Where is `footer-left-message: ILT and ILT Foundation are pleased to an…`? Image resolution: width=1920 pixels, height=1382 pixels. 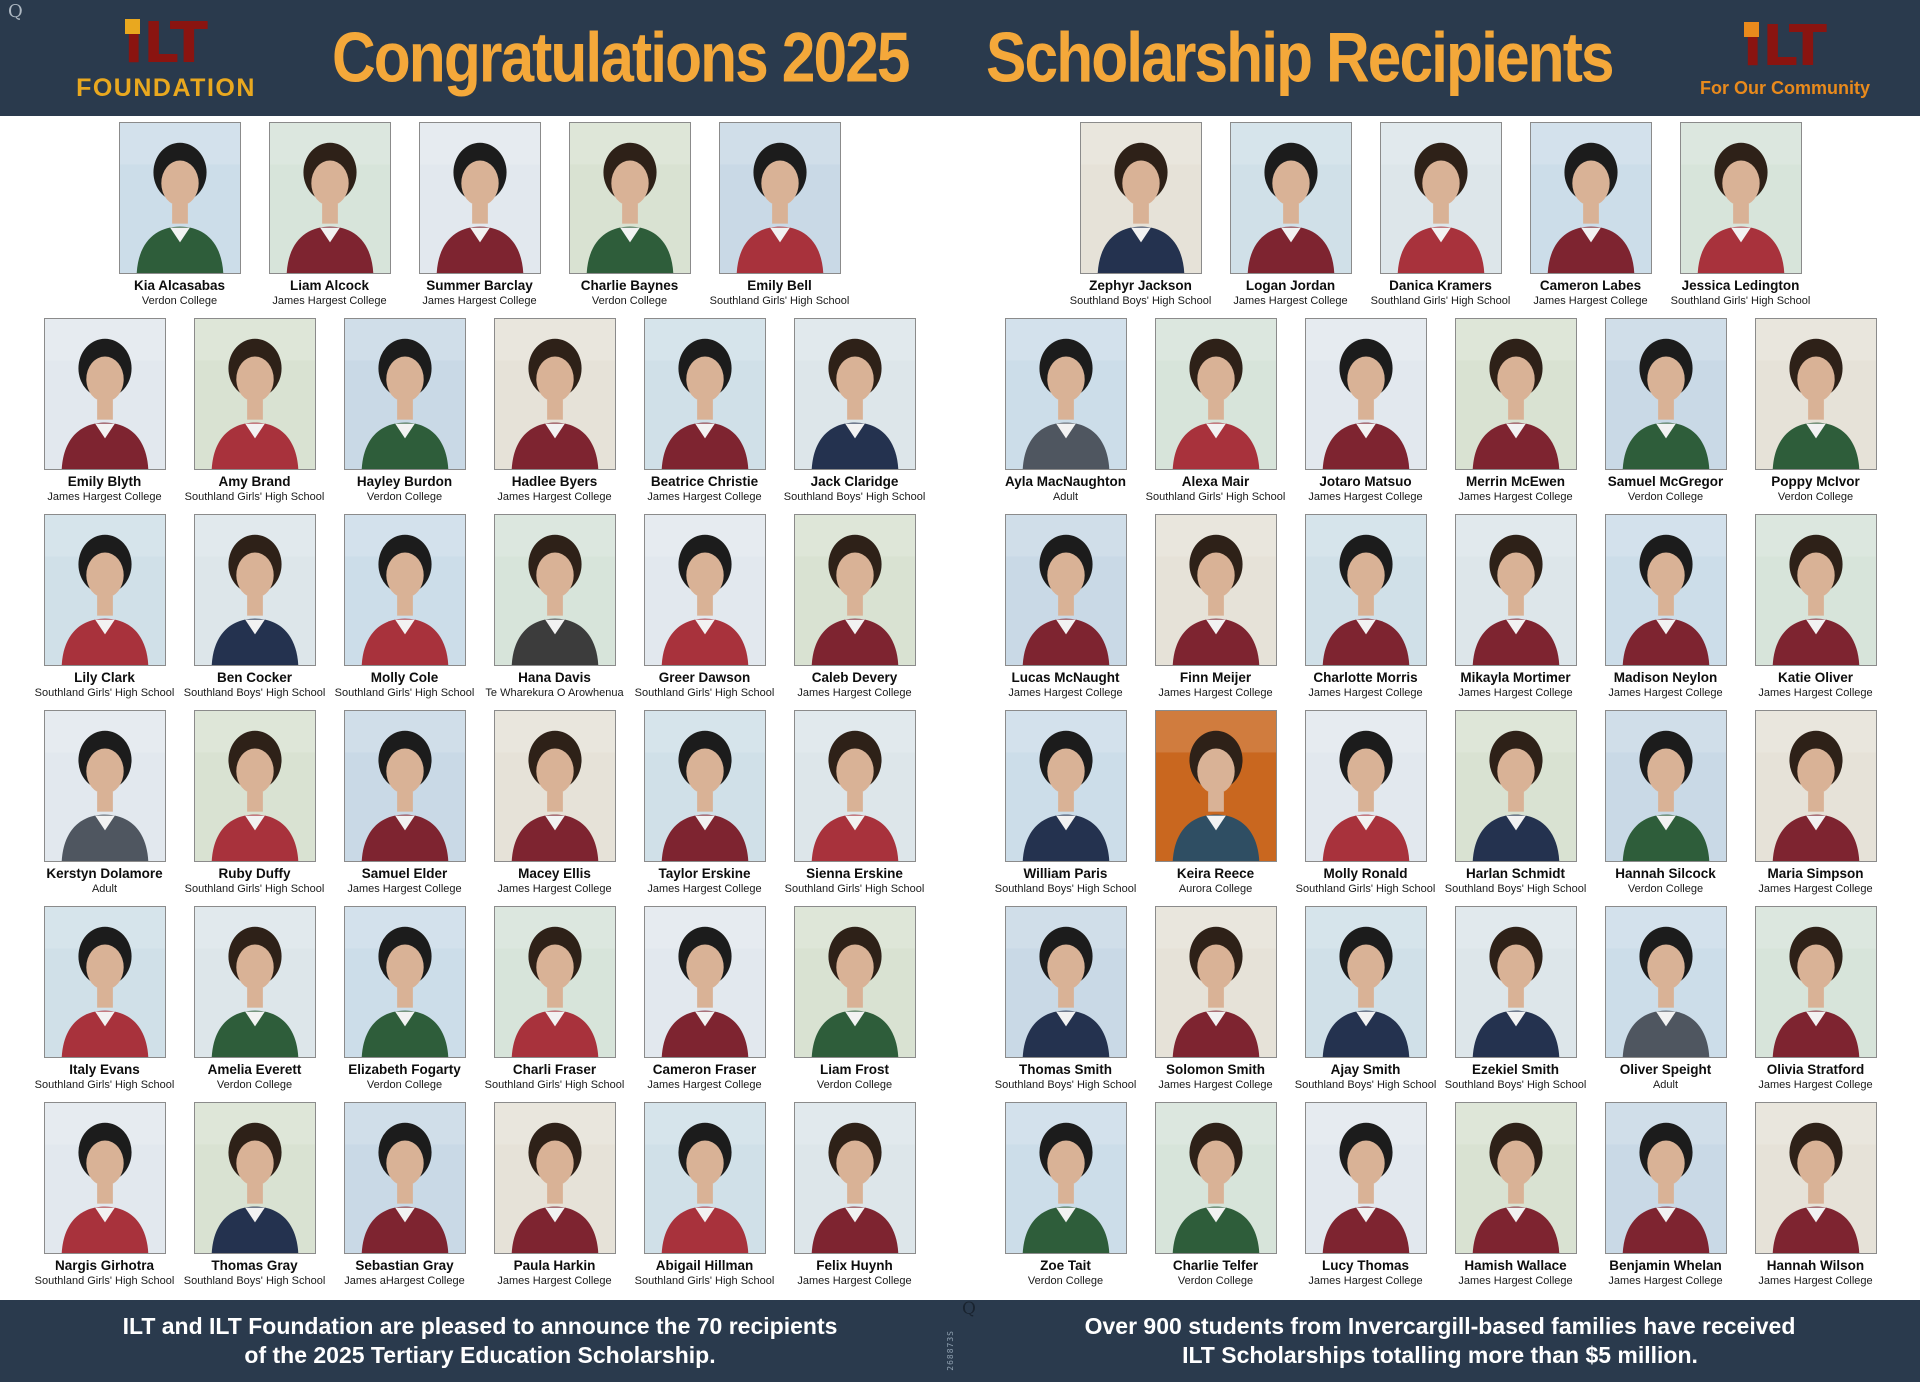
footer-left-message: ILT and ILT Foundation are pleased to an… is located at coordinates (480, 1340).